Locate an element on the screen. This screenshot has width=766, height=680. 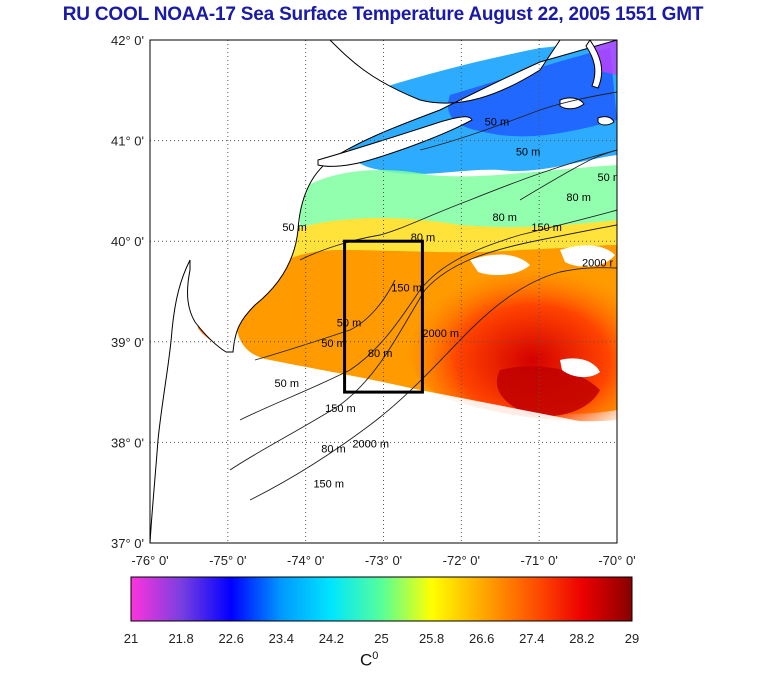
lon-tick-label: -73° 0' is located at coordinates (383, 560).